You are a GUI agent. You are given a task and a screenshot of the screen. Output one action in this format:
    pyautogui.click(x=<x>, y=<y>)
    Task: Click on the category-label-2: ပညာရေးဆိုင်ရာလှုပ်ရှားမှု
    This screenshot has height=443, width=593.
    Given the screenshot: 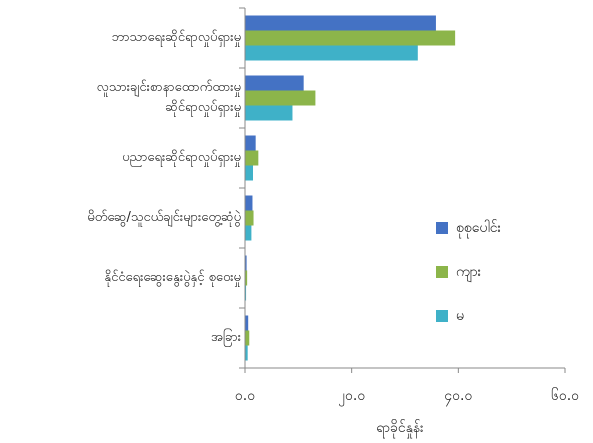 What is the action you would take?
    pyautogui.click(x=181, y=158)
    